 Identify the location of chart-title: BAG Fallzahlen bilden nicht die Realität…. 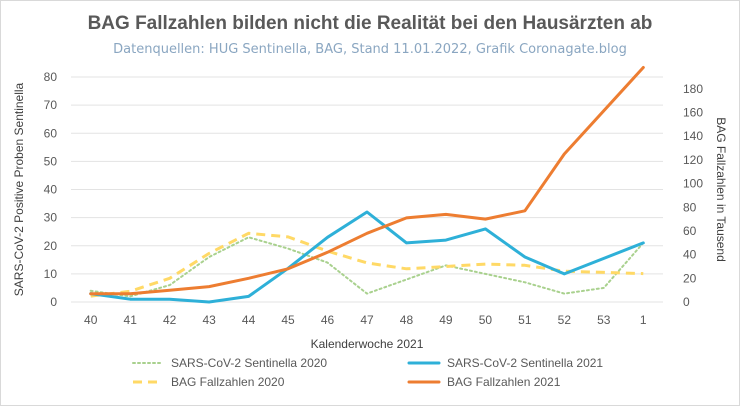
(370, 23).